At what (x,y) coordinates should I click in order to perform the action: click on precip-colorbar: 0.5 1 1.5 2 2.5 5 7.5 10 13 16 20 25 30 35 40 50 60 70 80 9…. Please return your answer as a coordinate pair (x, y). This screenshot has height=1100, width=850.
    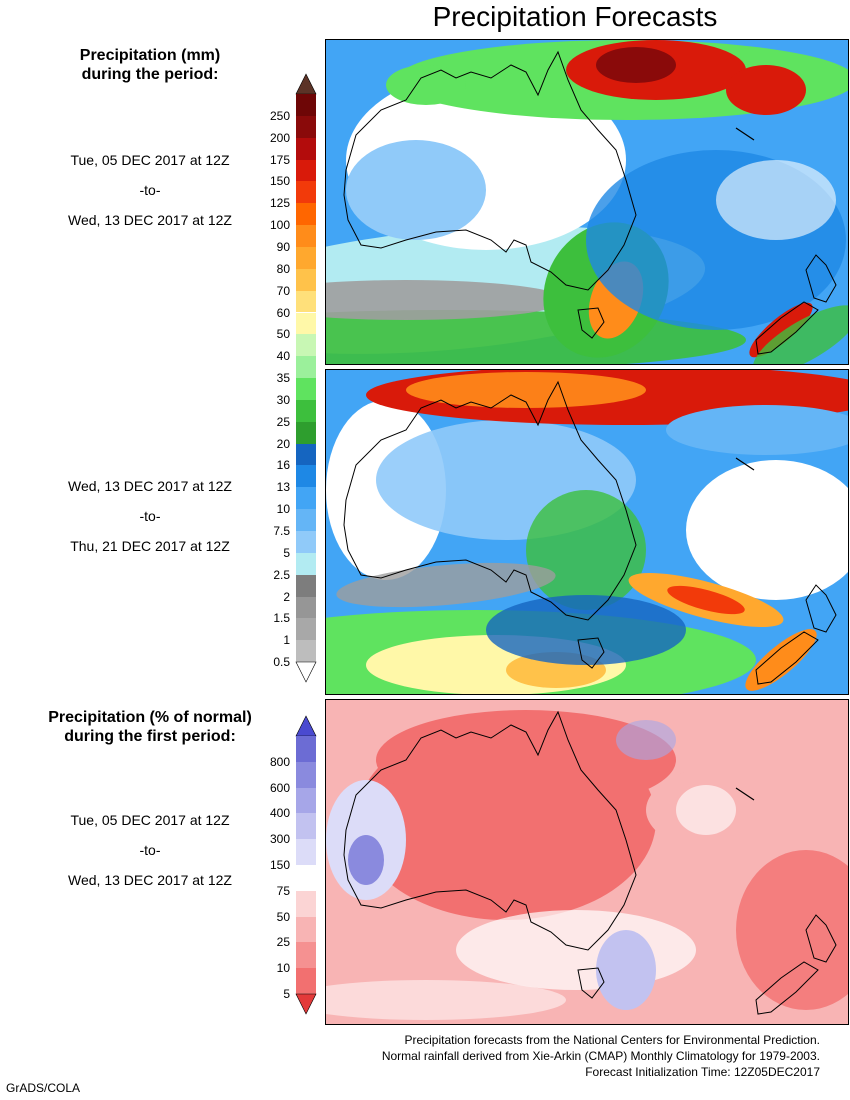
    Looking at the image, I should click on (293, 378).